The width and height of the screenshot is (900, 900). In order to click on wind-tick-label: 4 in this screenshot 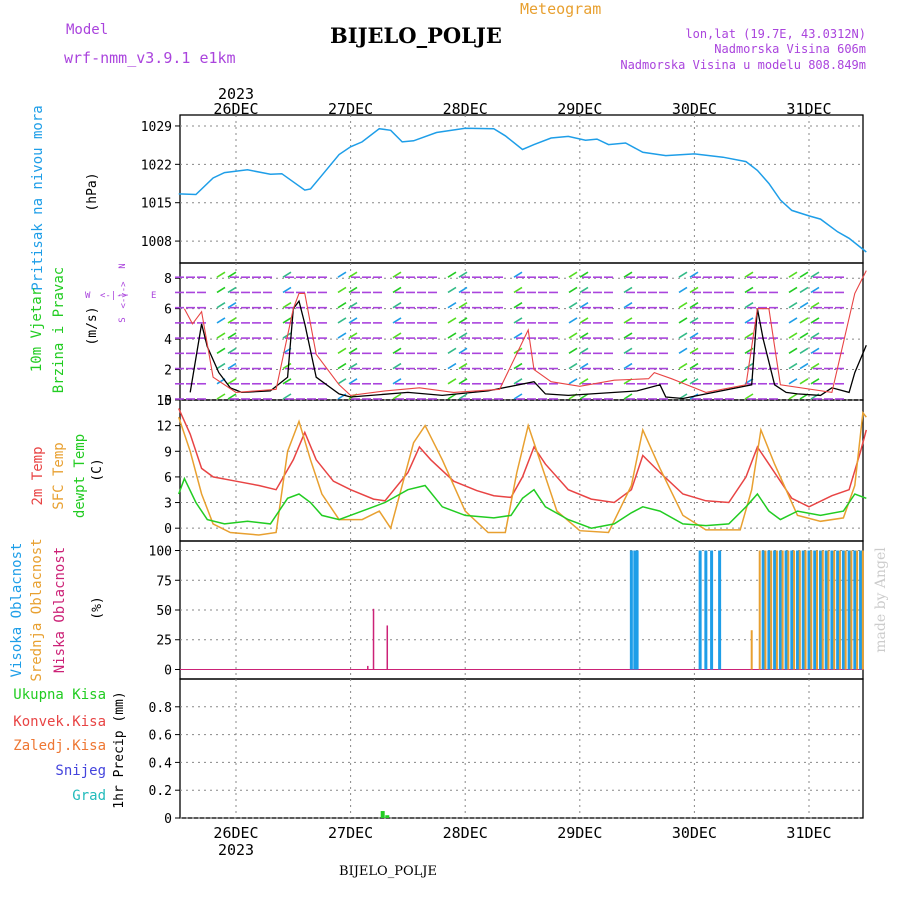, I will do `click(168, 340)`.